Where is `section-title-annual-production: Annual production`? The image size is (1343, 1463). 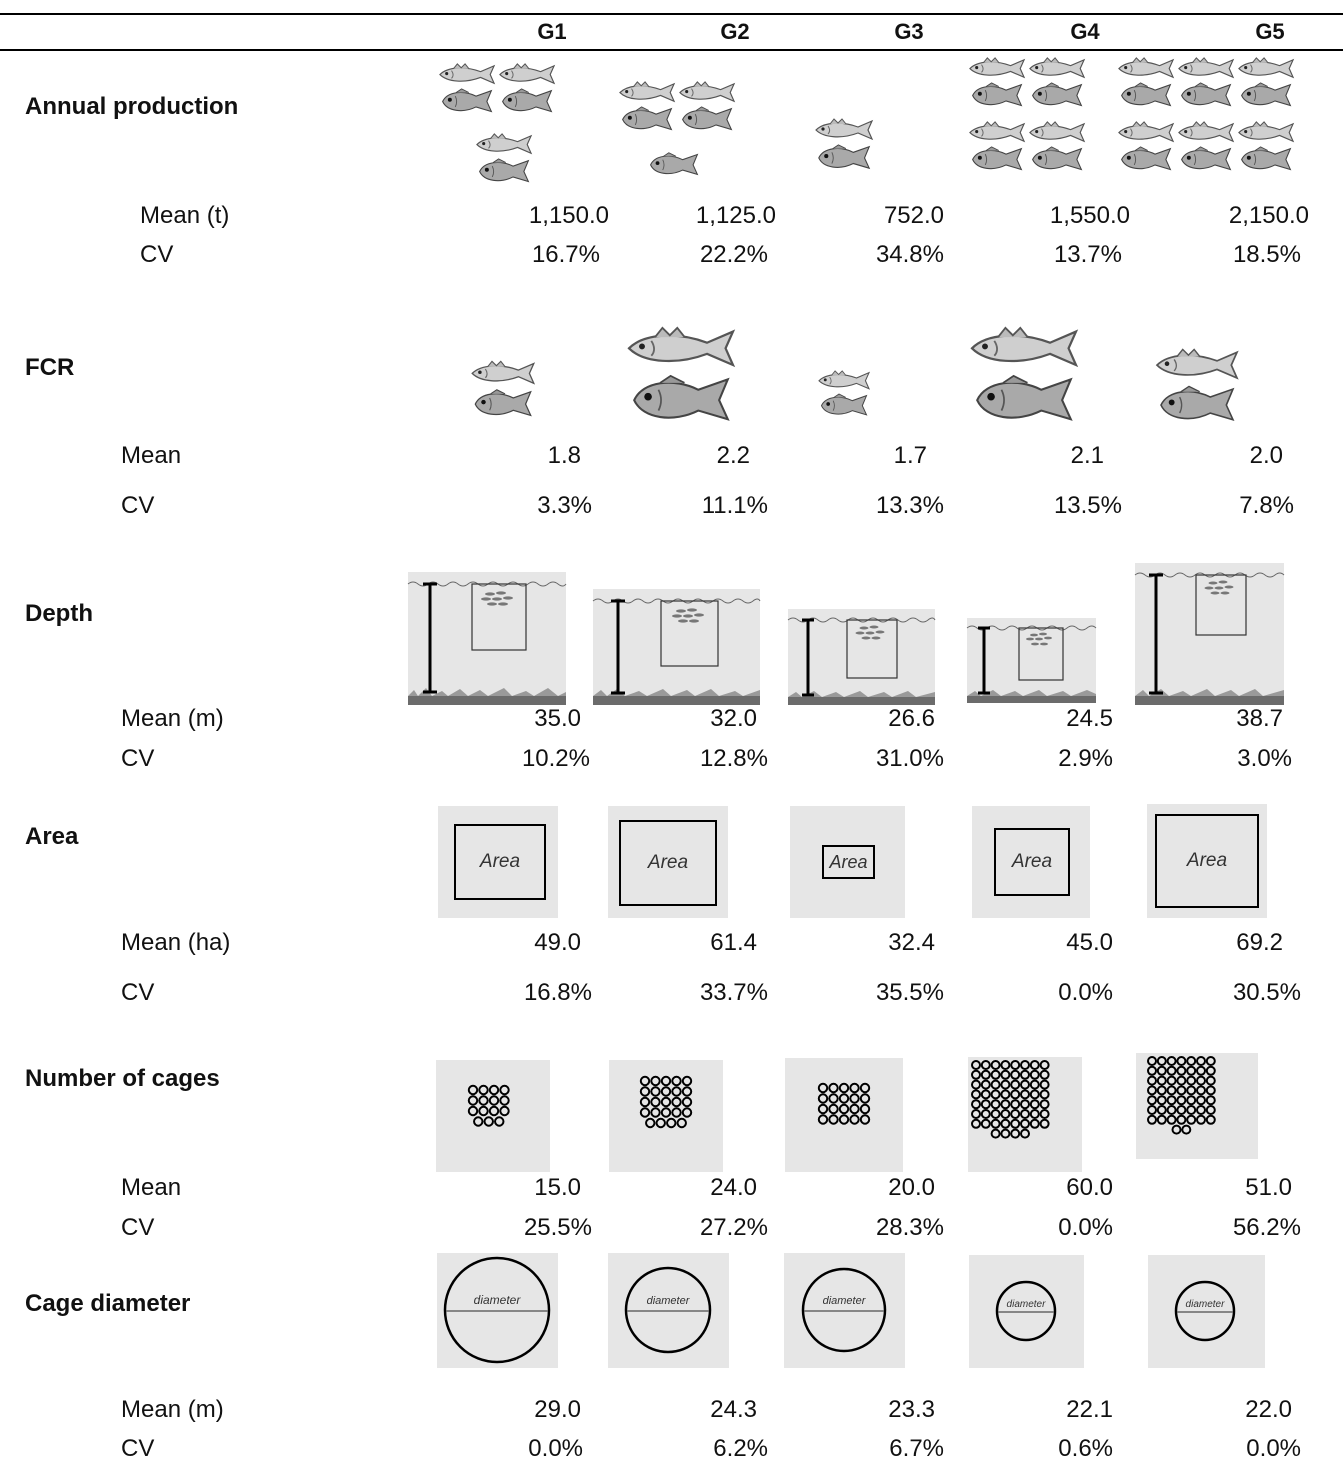 section-title-annual-production: Annual production is located at coordinates (132, 106).